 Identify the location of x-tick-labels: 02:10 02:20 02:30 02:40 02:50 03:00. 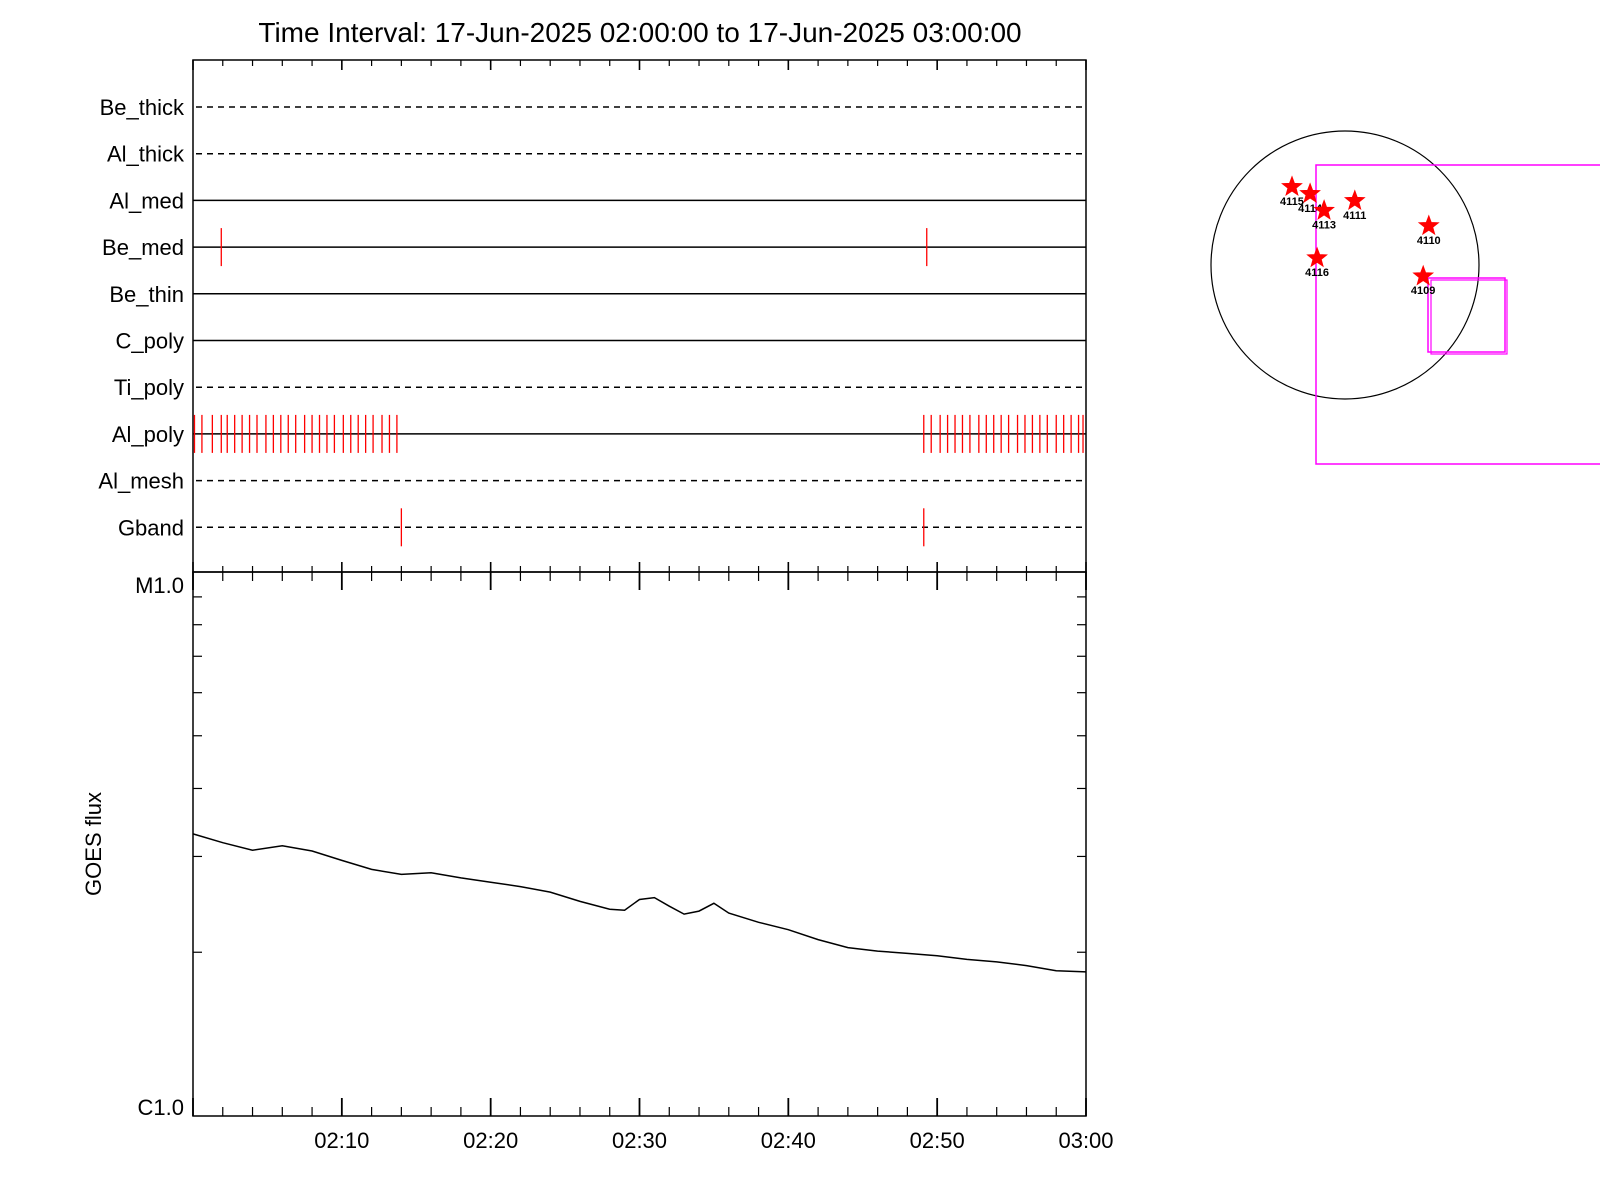
(713, 1140).